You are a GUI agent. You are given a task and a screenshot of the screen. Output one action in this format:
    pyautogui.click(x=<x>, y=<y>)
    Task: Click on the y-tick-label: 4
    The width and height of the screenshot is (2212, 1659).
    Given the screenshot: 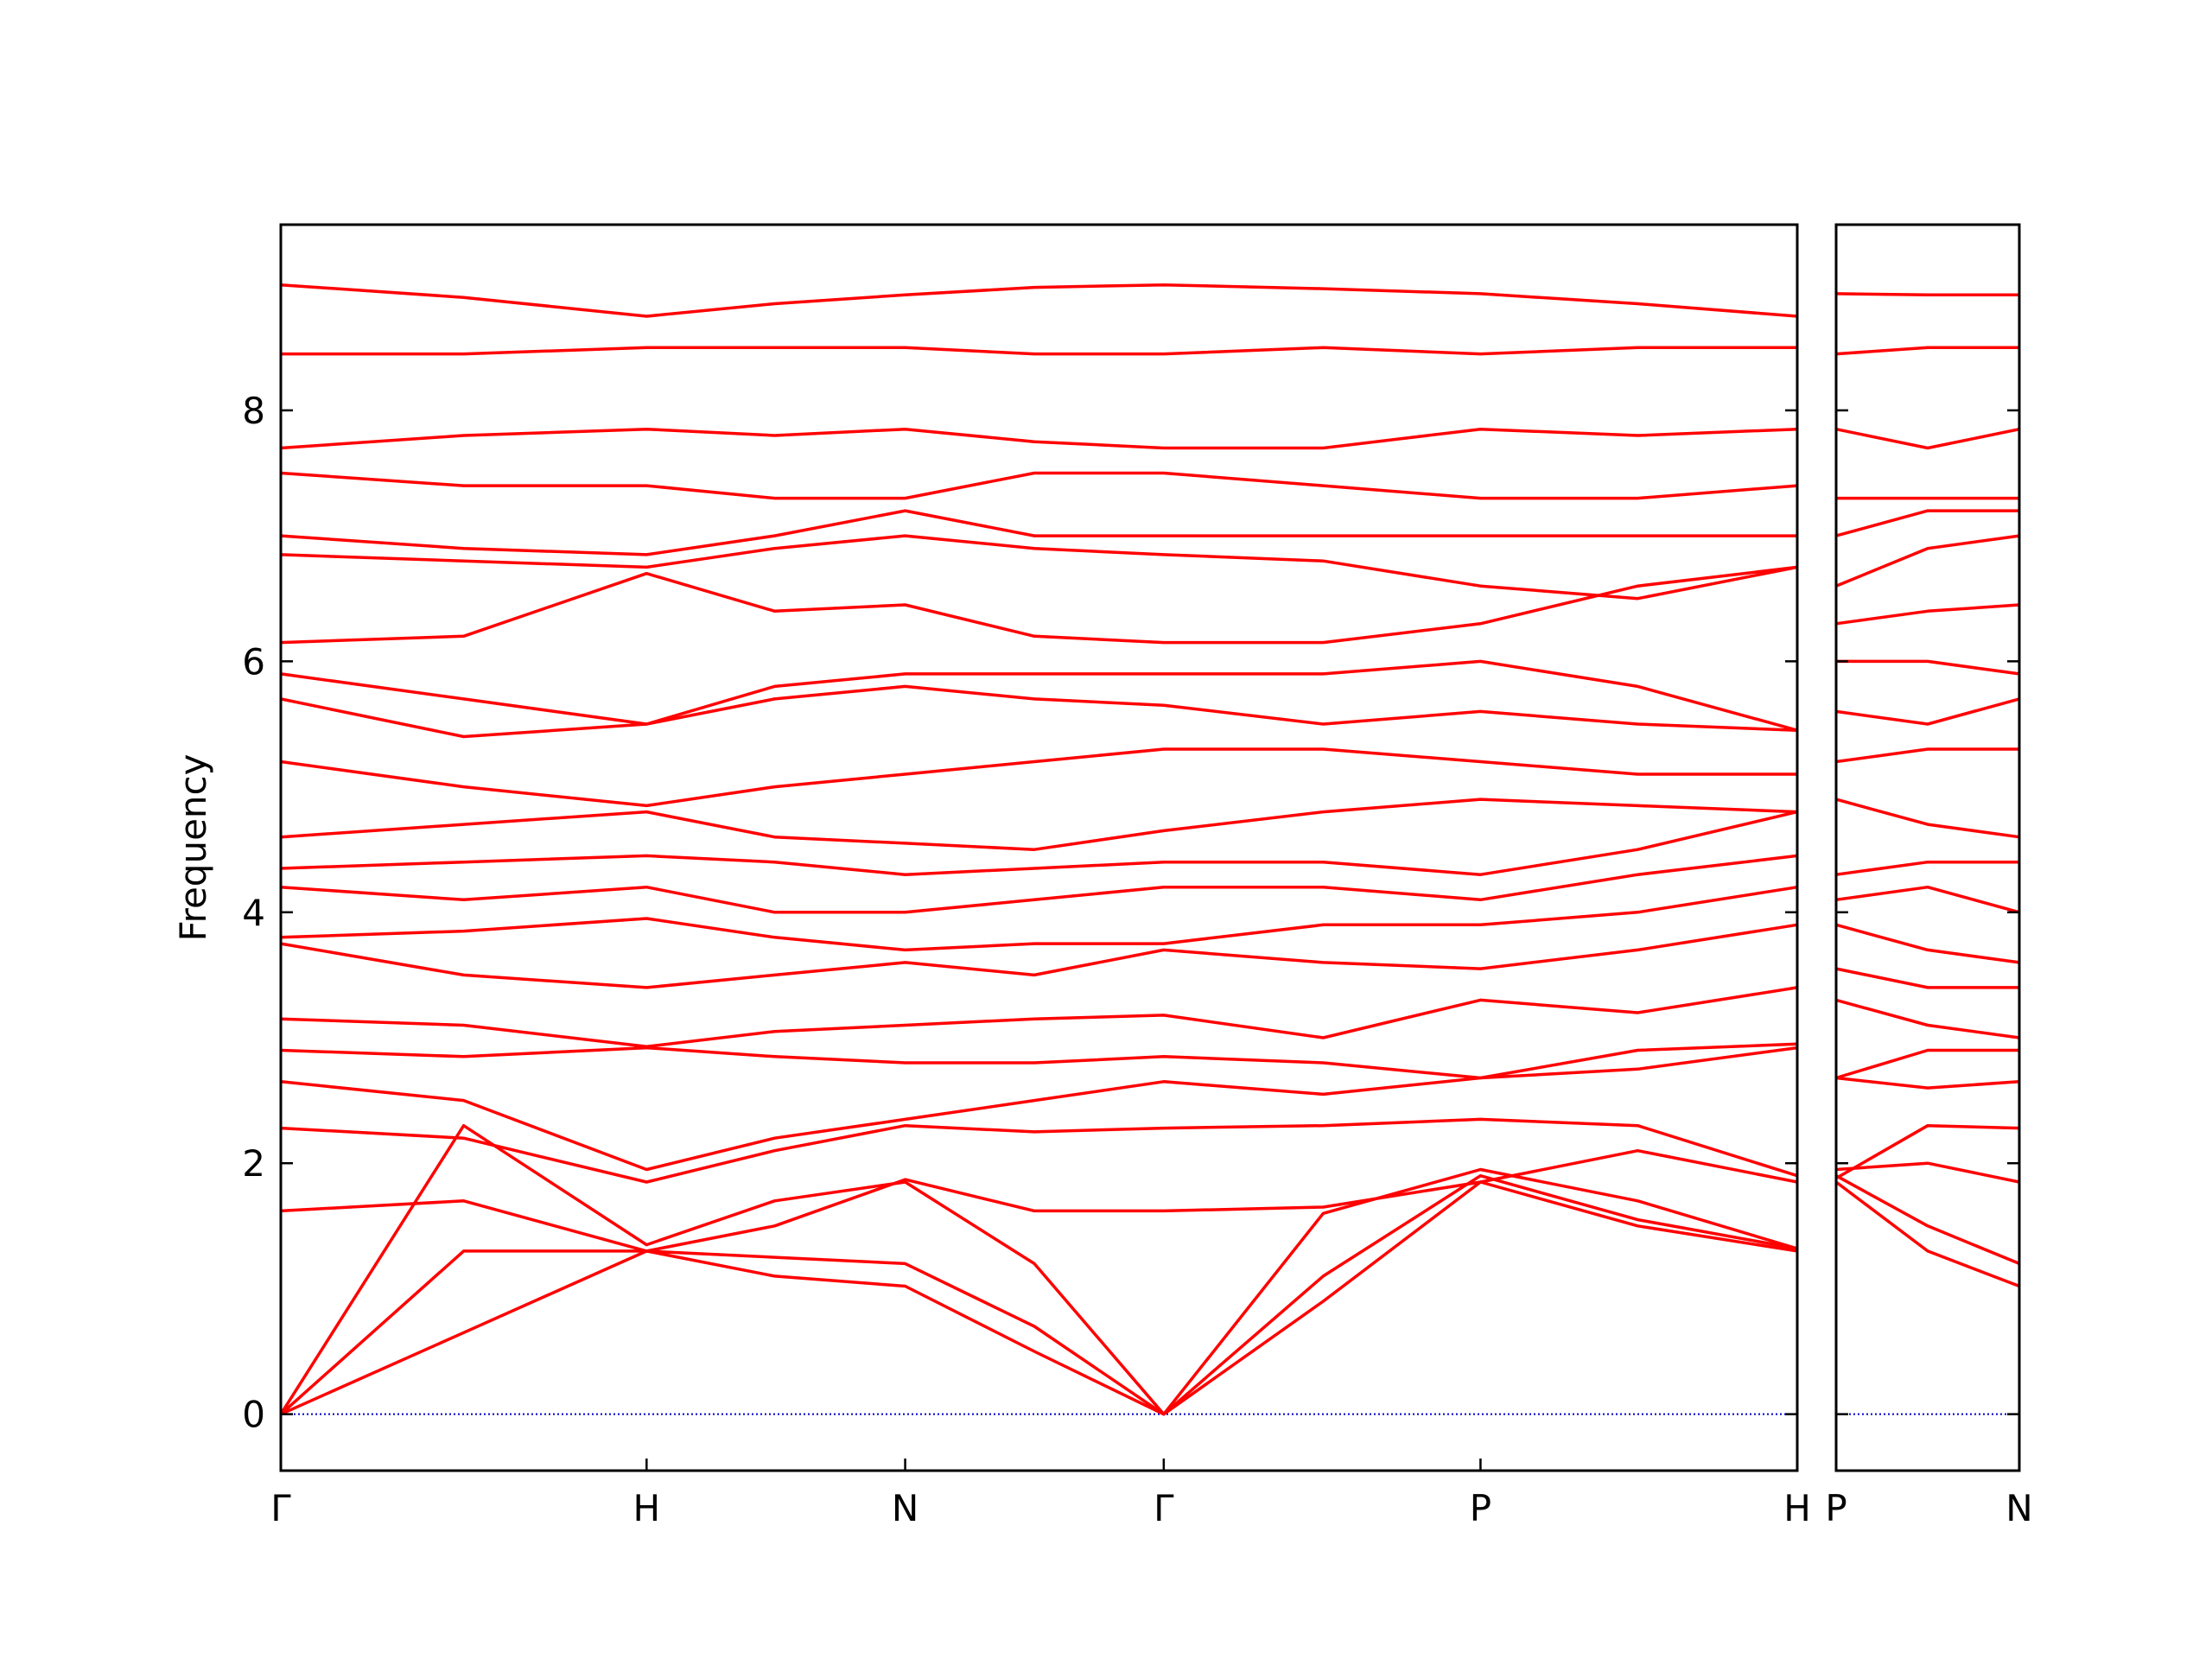 What is the action you would take?
    pyautogui.click(x=253, y=913)
    